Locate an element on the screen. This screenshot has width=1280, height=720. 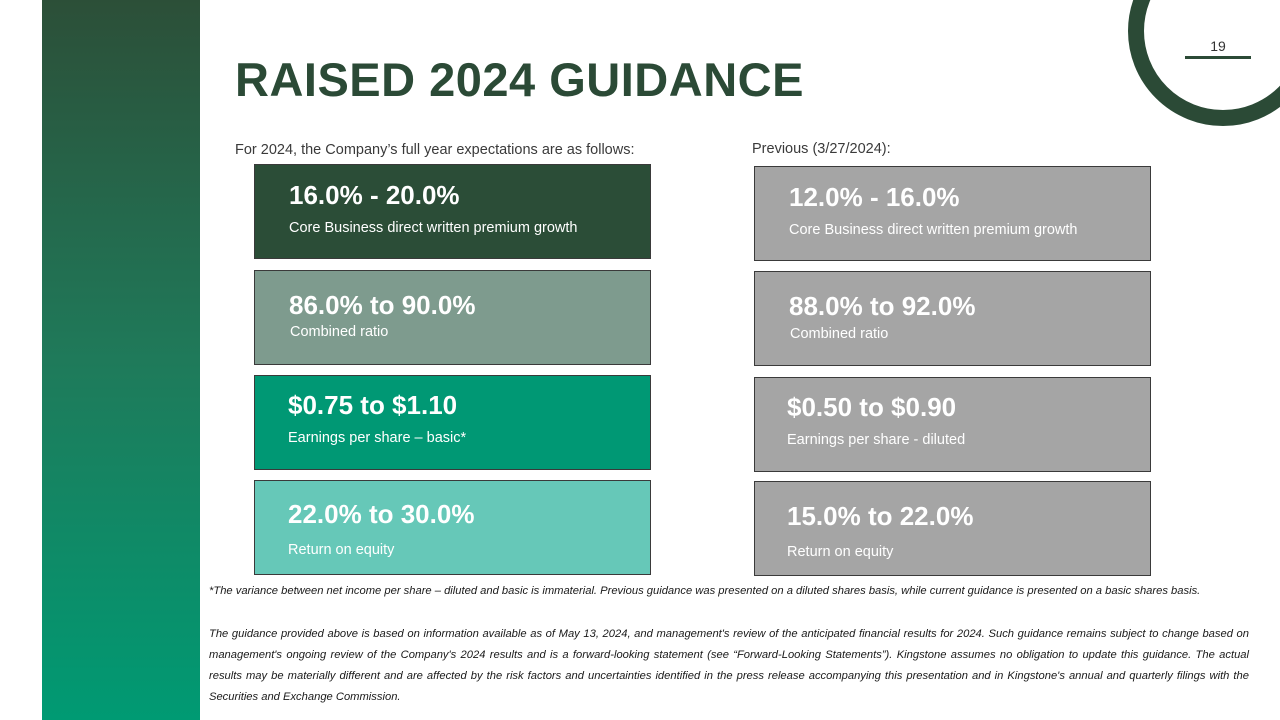
current-card-roe: 22.0% to 30.0% Return on equity is located at coordinates (452, 527).